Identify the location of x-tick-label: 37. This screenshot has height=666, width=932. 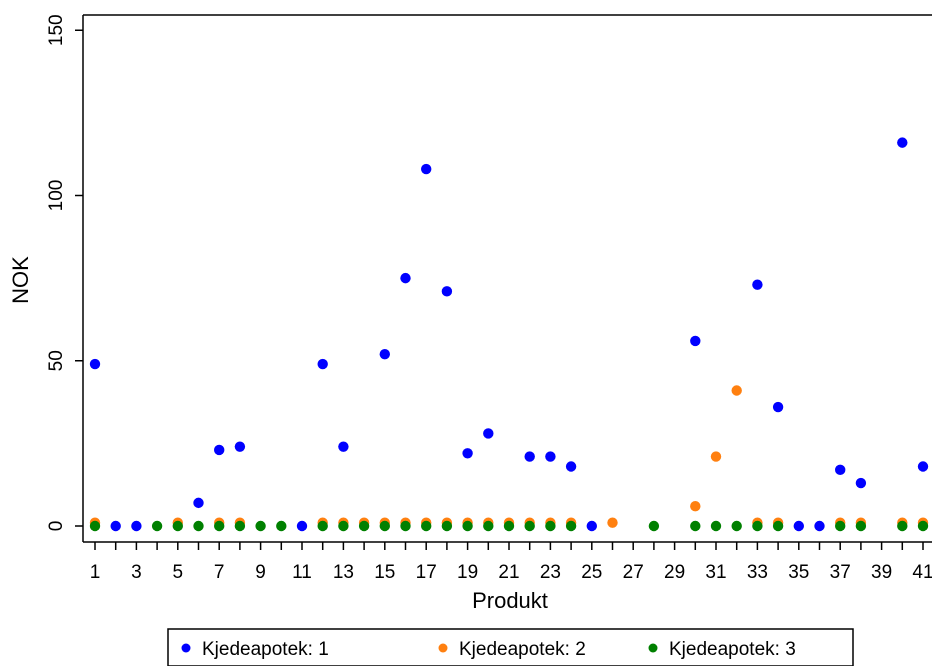
(840, 572).